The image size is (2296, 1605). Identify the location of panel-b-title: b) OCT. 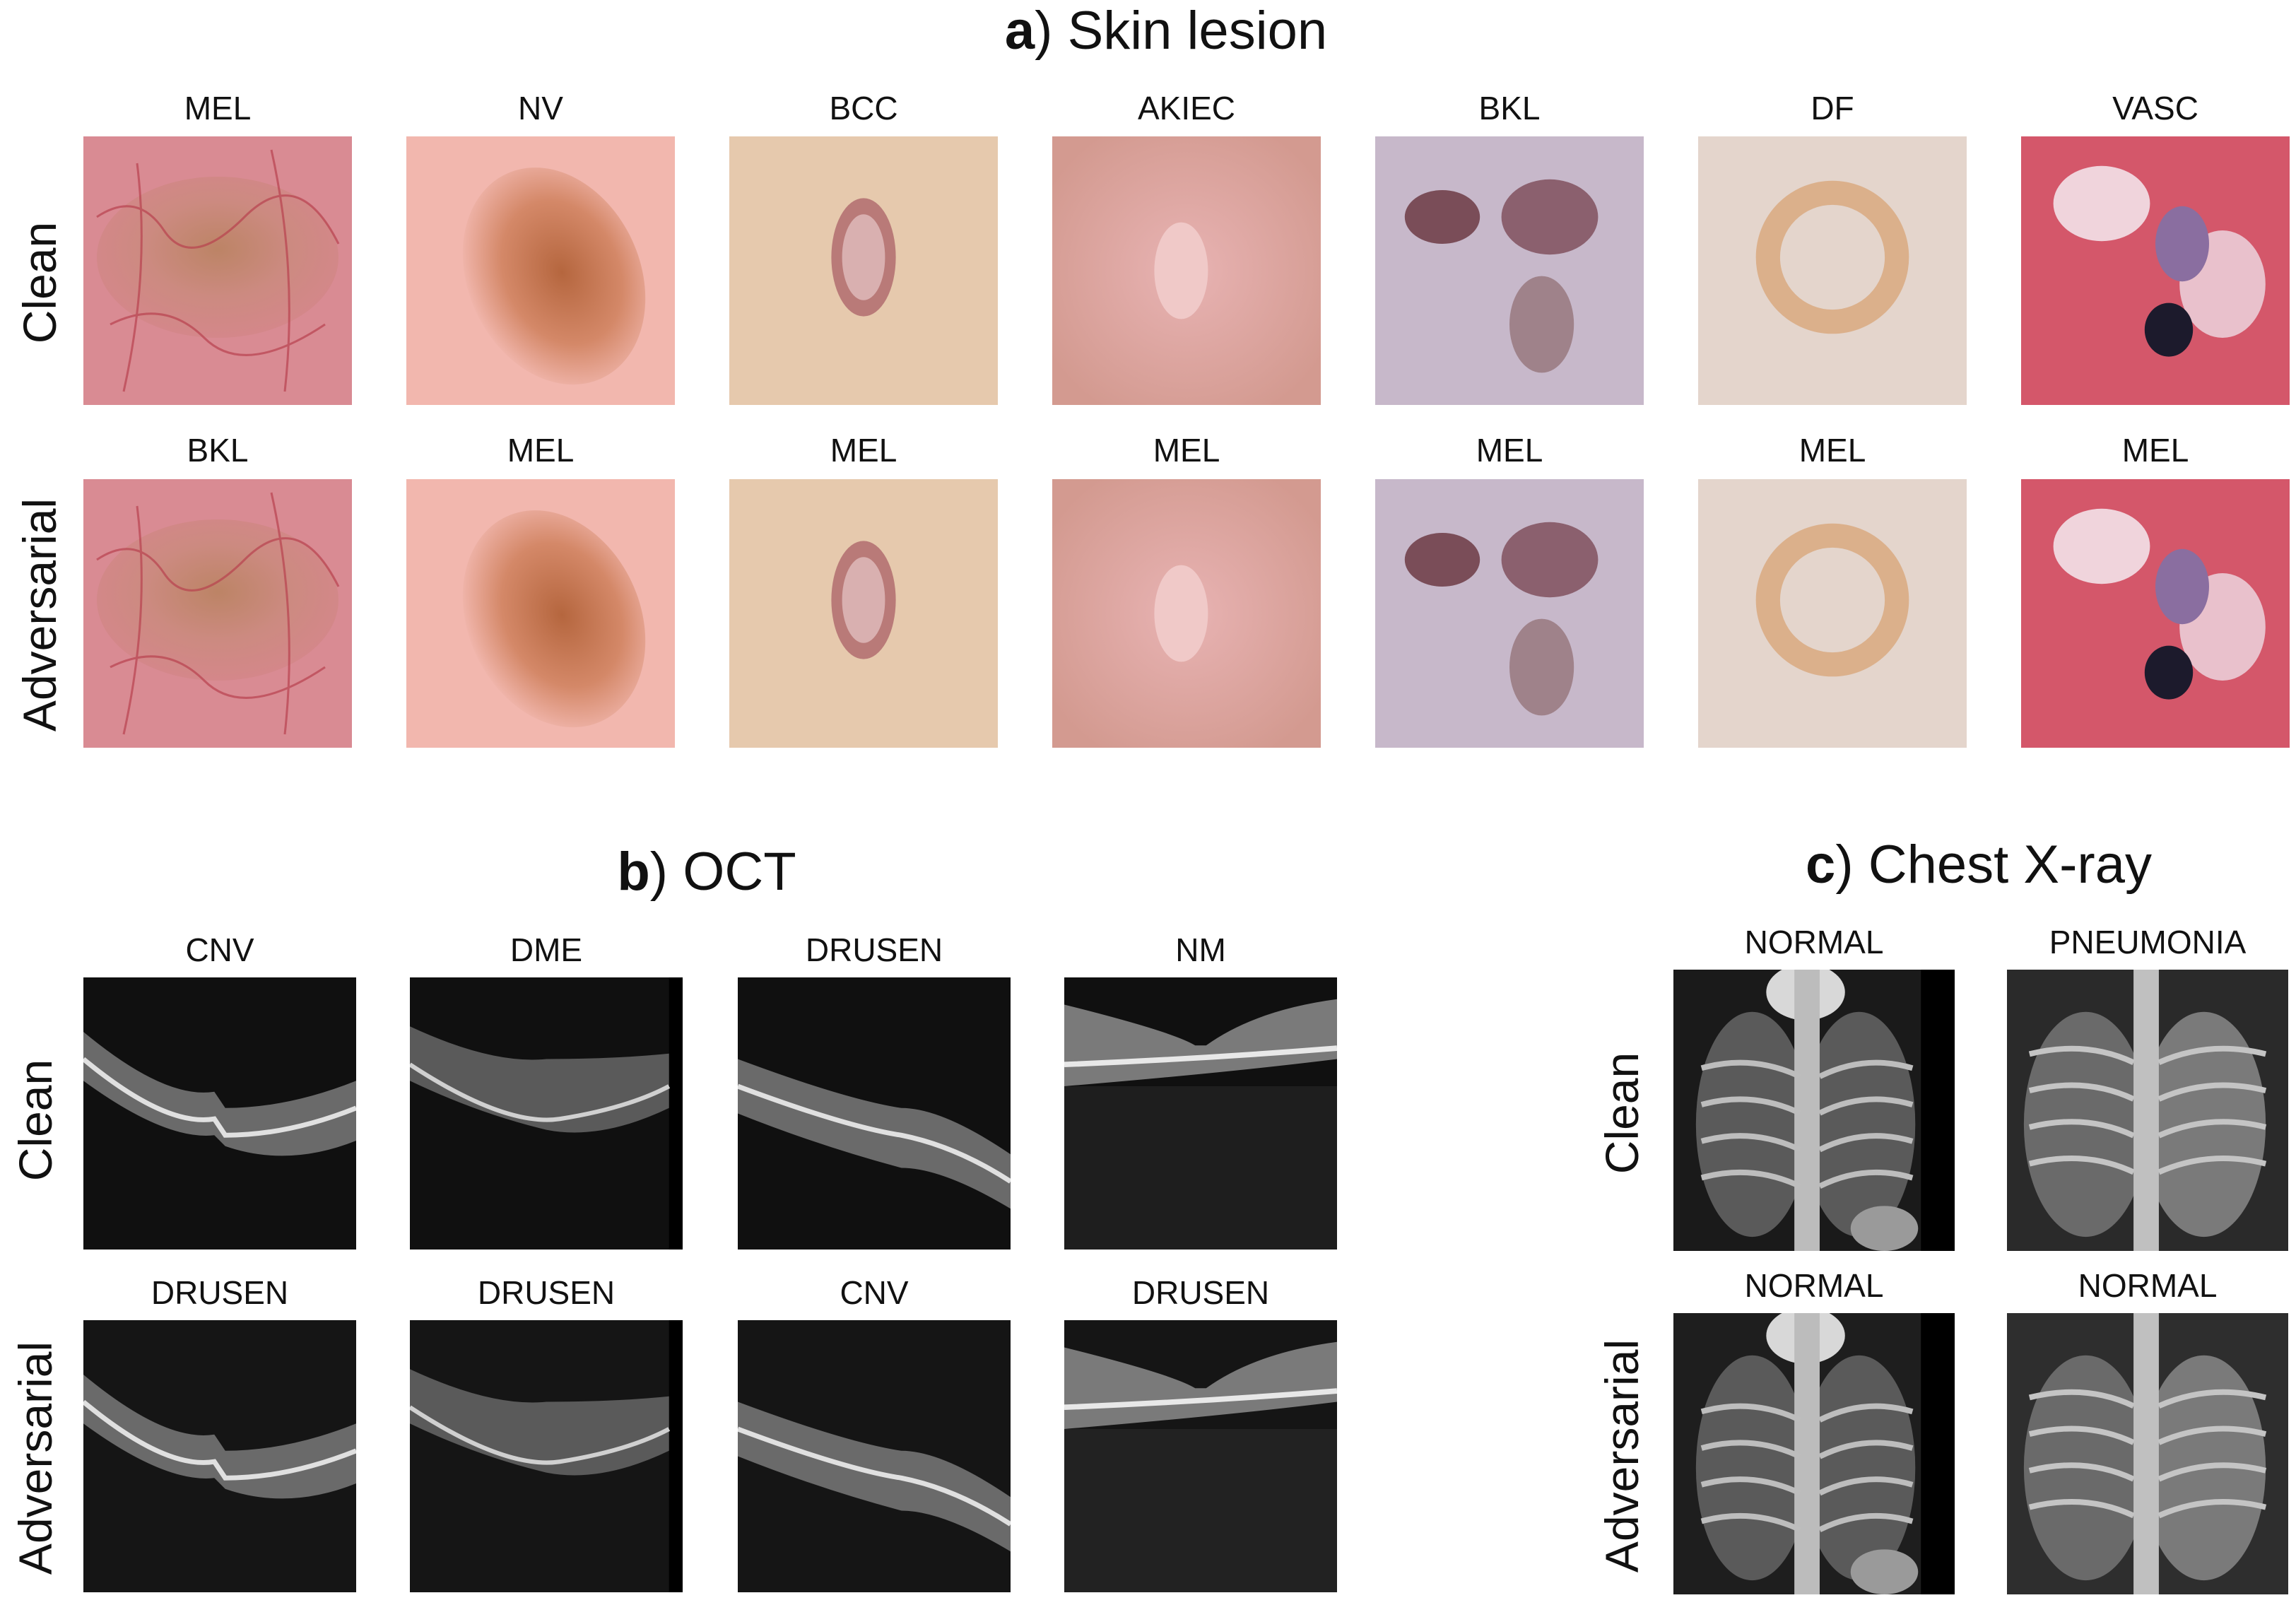
(707, 872).